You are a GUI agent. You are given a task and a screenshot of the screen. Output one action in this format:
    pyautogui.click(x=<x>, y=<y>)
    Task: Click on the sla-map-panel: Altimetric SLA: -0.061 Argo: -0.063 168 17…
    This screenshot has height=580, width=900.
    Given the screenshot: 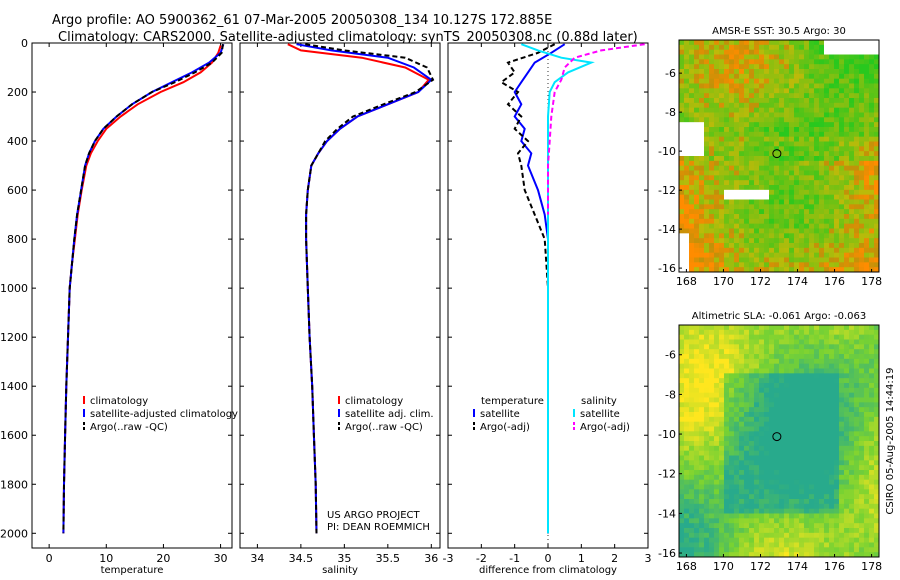 What is the action you would take?
    pyautogui.click(x=777, y=442)
    